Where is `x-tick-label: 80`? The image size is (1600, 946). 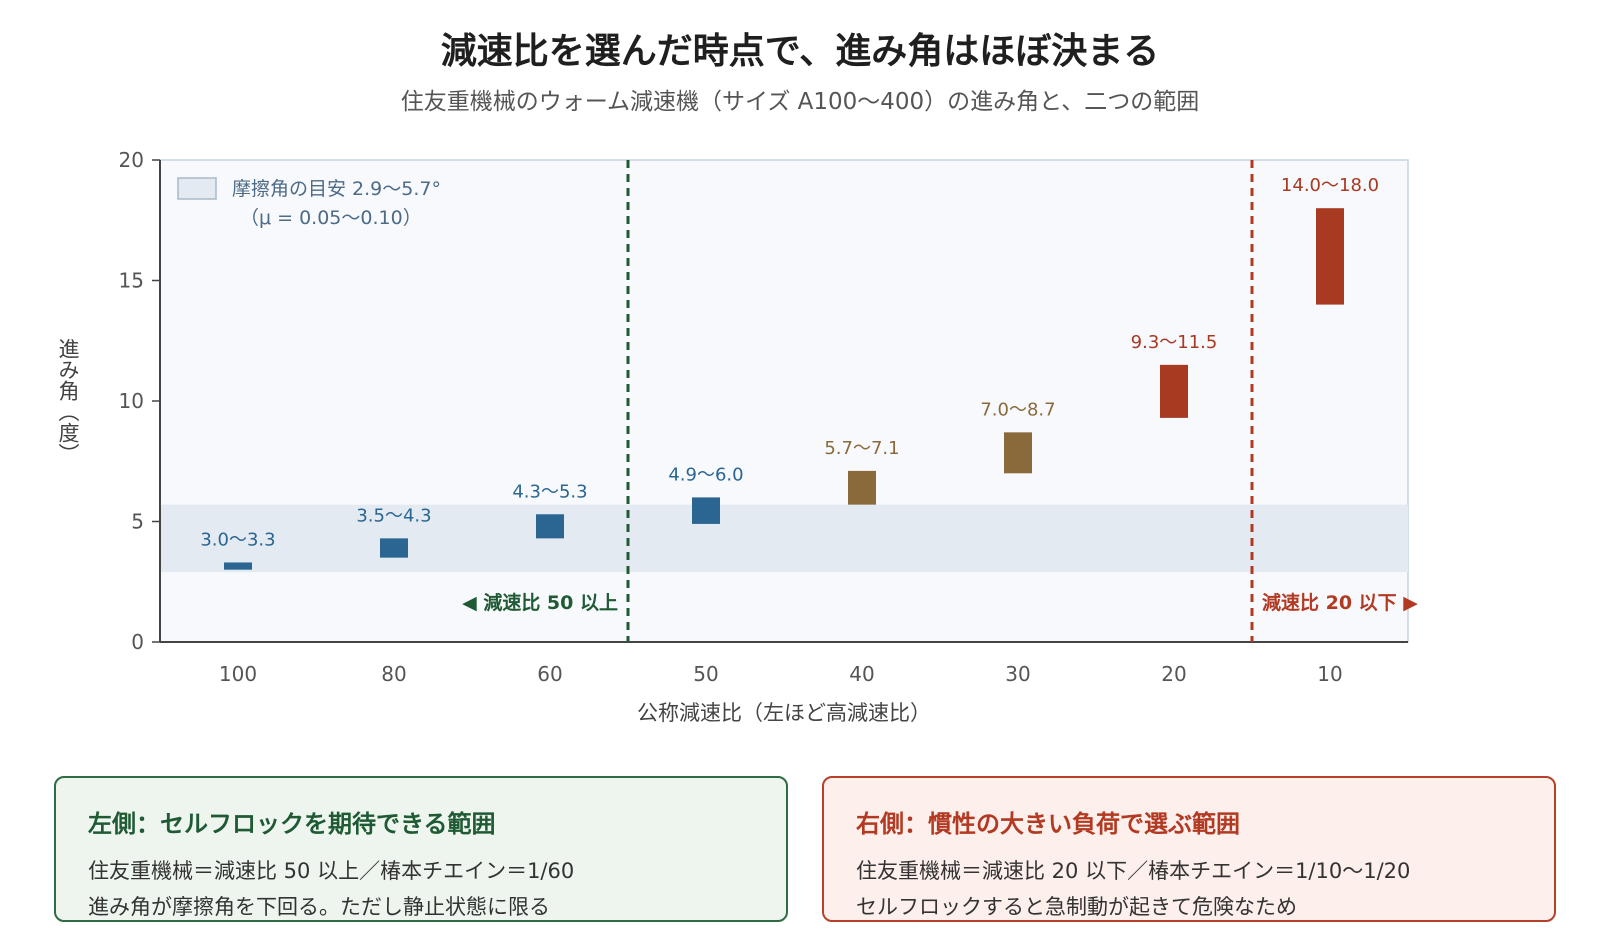
x-tick-label: 80 is located at coordinates (393, 674).